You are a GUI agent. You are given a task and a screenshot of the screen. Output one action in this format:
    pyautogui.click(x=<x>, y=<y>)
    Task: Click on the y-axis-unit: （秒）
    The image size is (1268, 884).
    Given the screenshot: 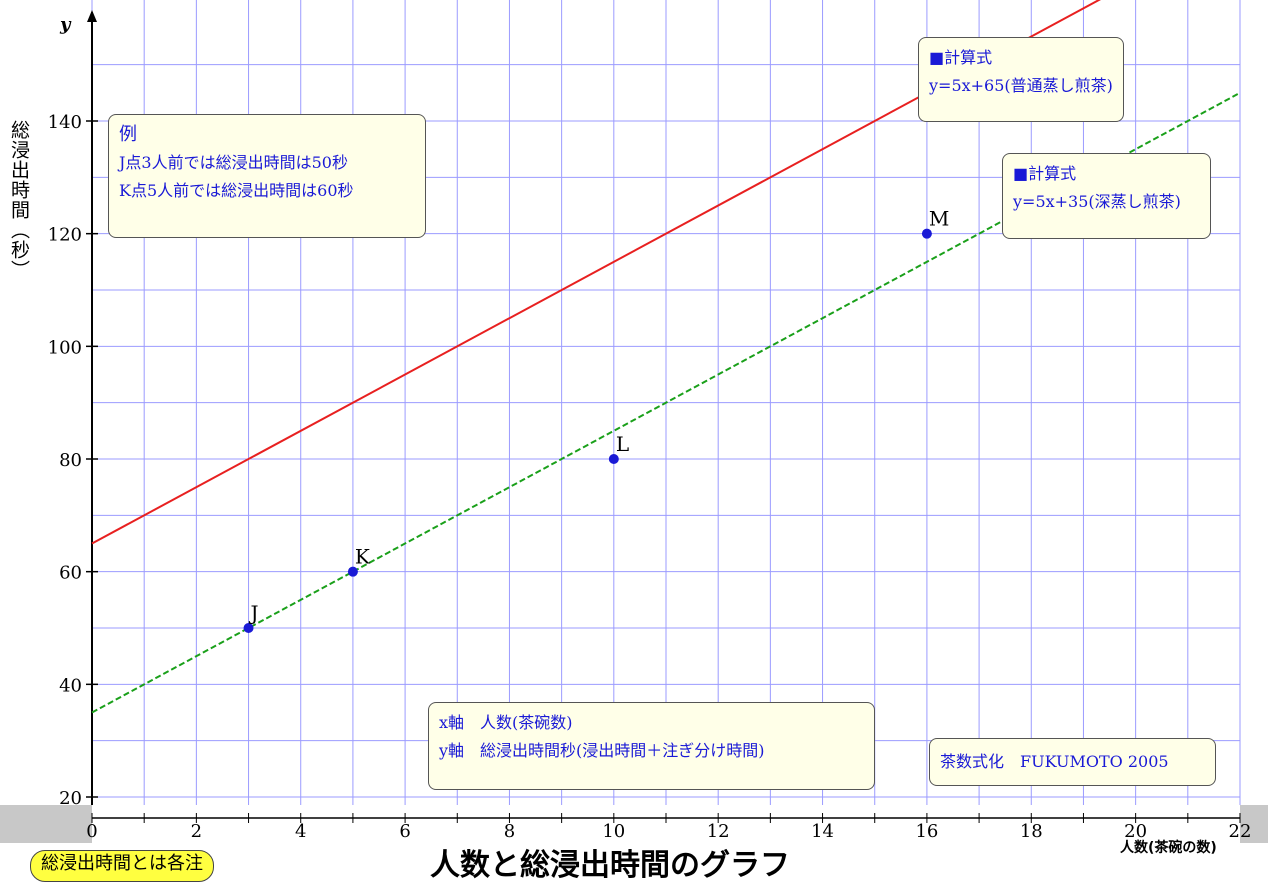 What is the action you would take?
    pyautogui.click(x=19, y=250)
    